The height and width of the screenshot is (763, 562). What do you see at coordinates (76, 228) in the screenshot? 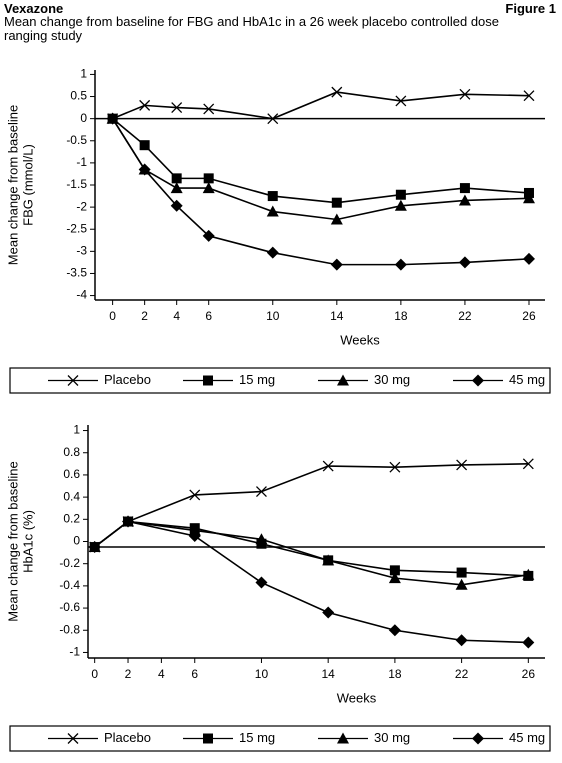
I see `y-tick-label: -2.5` at bounding box center [76, 228].